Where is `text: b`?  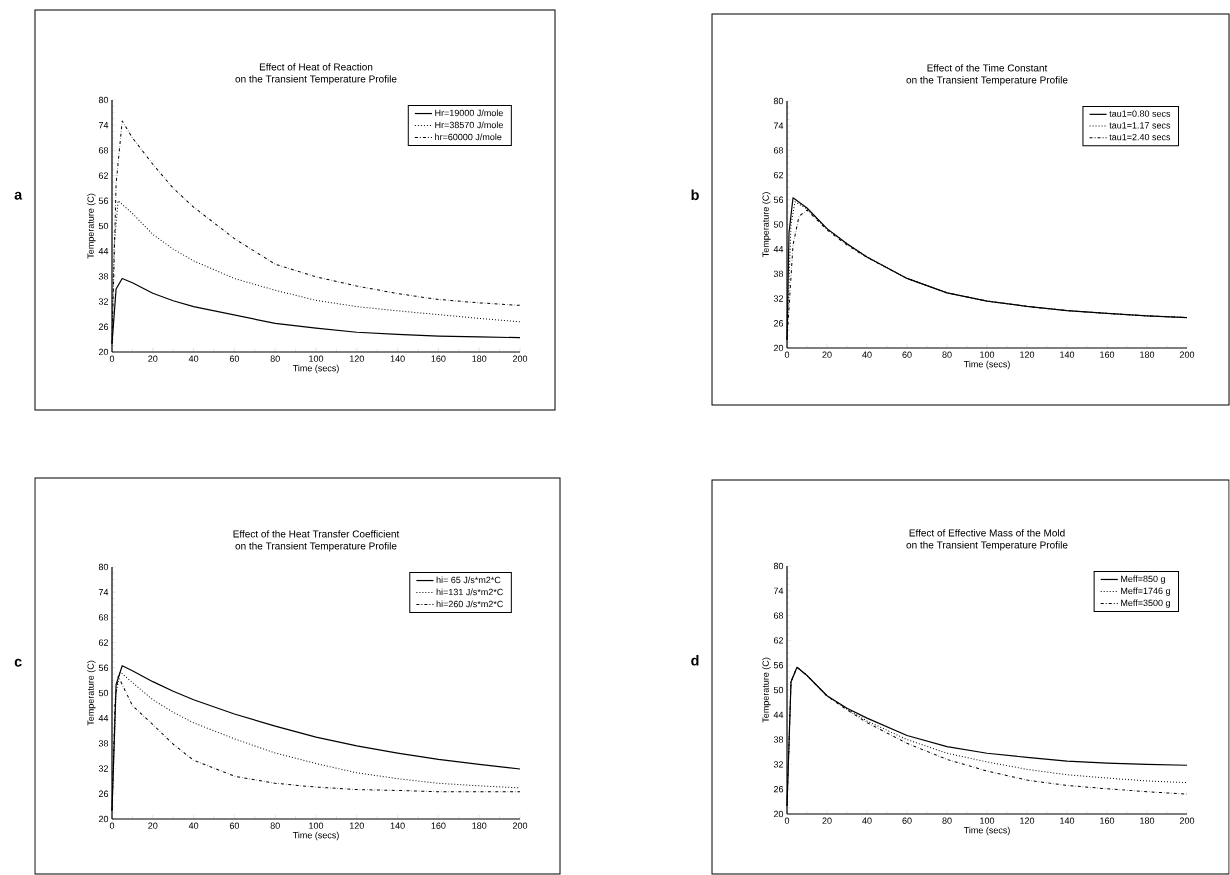 text: b is located at coordinates (695, 195).